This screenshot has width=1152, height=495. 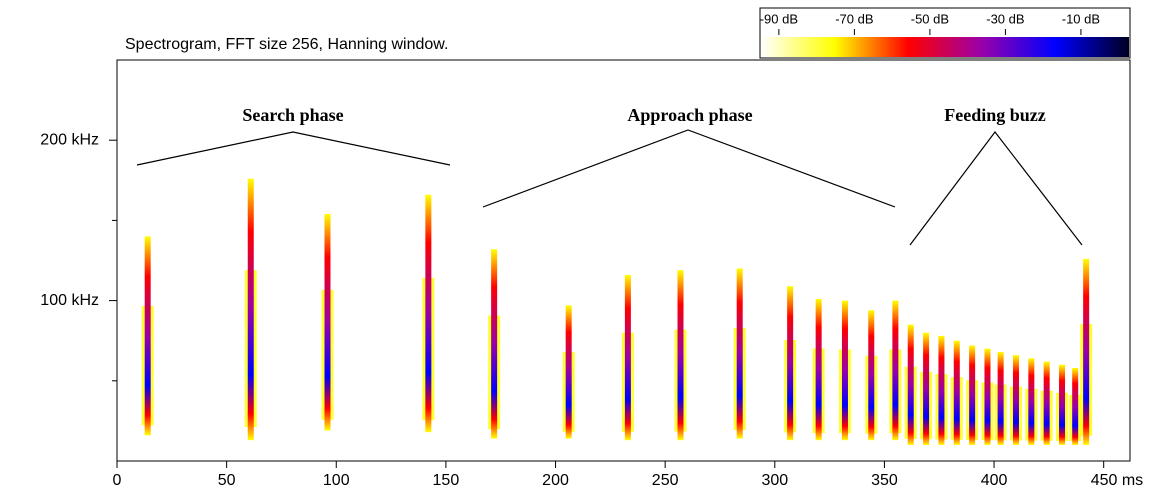 I want to click on x-tick-label: 200, so click(x=555, y=480).